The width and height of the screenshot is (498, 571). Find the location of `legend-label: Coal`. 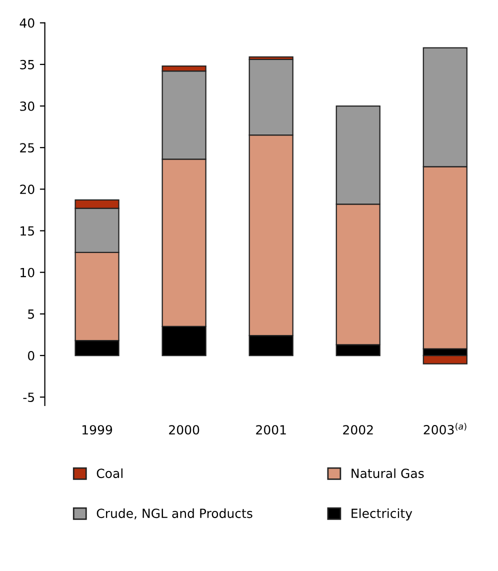

legend-label: Coal is located at coordinates (109, 473).